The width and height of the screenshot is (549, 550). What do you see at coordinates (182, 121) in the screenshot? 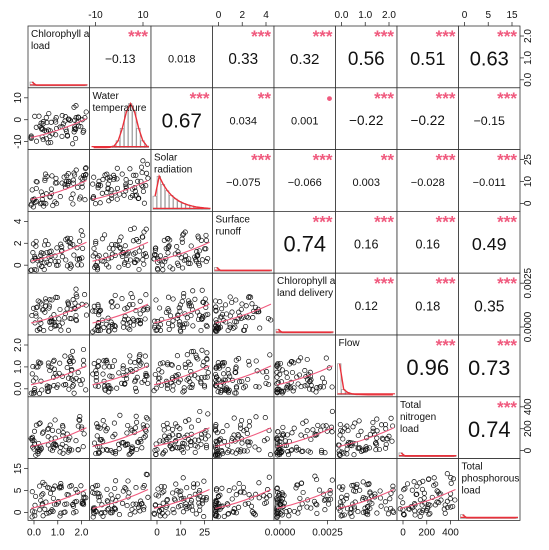
I see `correlation-value: 0.67` at bounding box center [182, 121].